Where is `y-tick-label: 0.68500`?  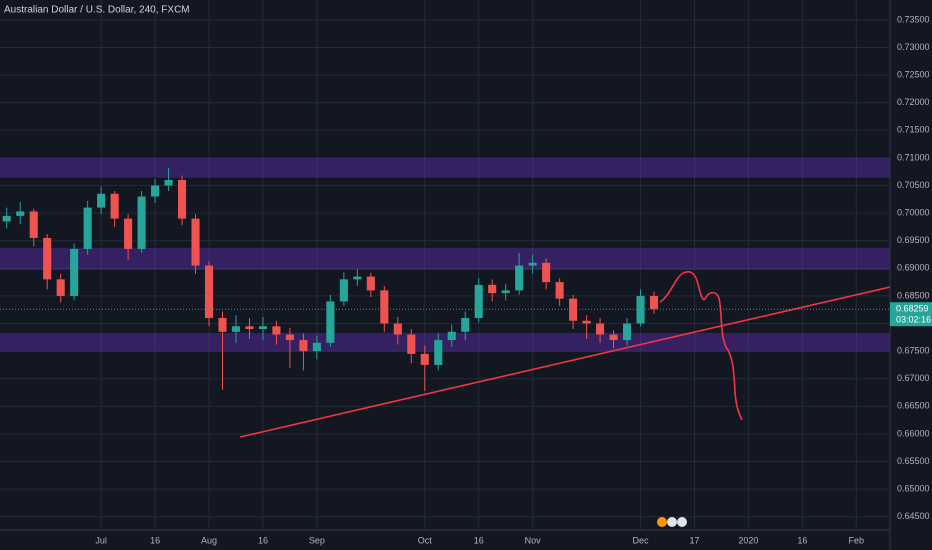 y-tick-label: 0.68500 is located at coordinates (913, 295).